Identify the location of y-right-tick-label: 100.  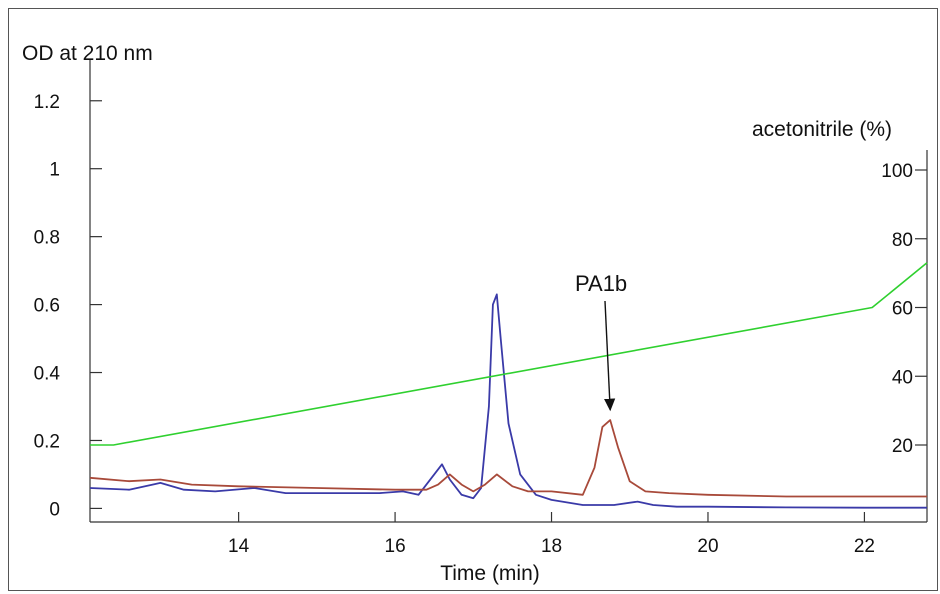
(897, 171).